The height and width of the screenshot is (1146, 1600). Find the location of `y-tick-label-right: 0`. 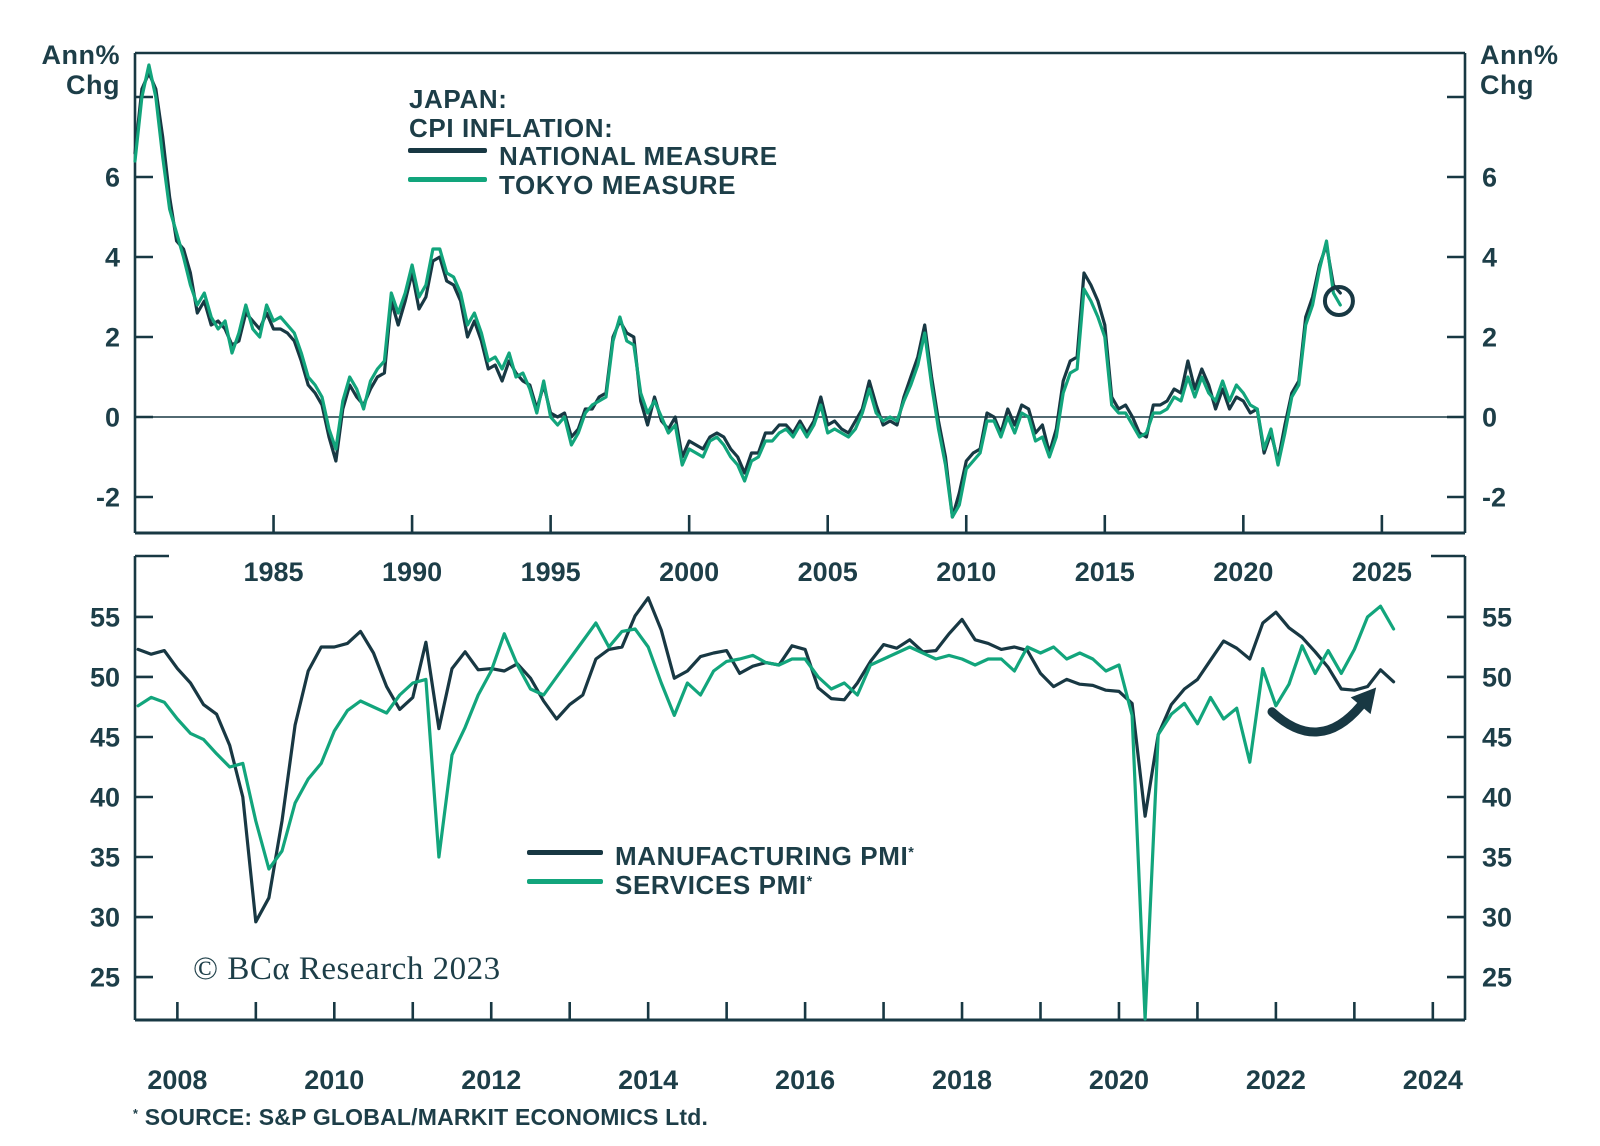

y-tick-label-right: 0 is located at coordinates (1489, 418).